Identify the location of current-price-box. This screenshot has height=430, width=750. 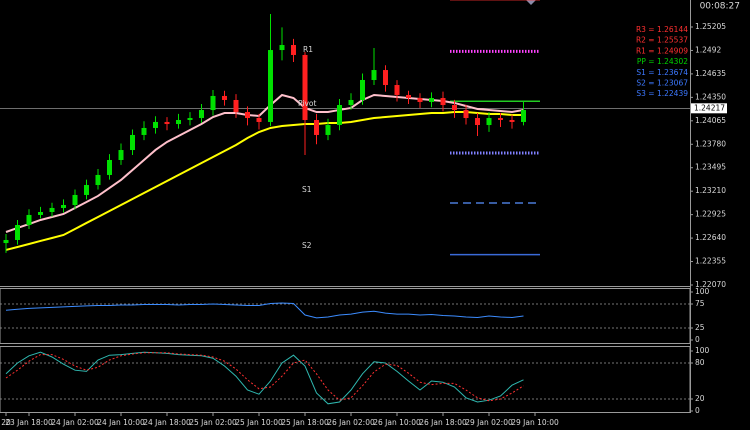
(709, 108).